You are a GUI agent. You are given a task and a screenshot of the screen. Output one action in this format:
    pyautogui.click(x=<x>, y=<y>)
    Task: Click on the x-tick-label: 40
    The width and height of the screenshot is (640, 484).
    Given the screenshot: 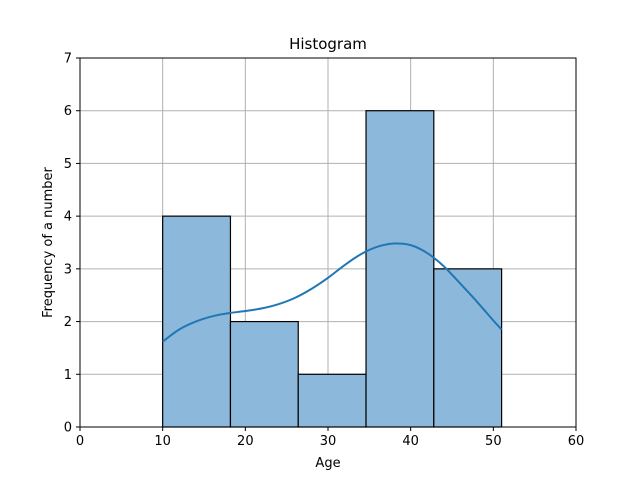 What is the action you would take?
    pyautogui.click(x=410, y=441)
    